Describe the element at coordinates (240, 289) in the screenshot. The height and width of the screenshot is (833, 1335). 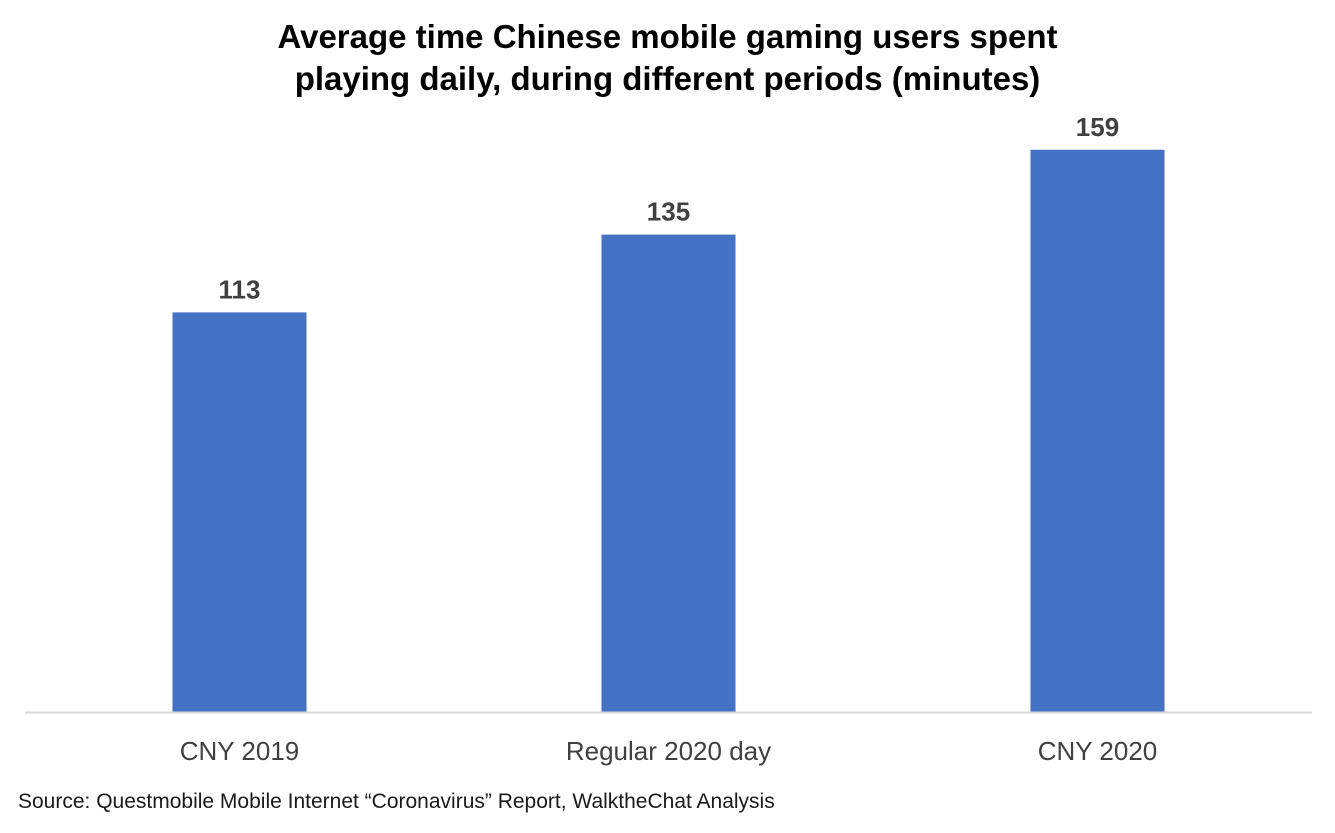
I see `data-label-0: 113` at that location.